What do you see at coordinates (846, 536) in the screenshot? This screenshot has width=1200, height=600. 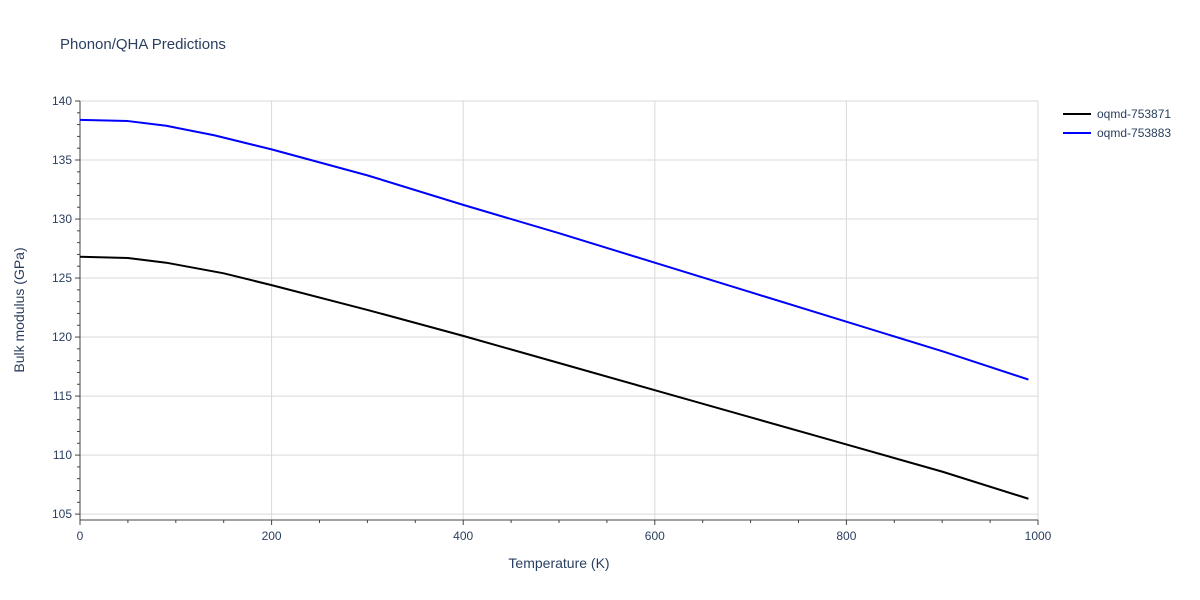 I see `x-tick-label: 800` at bounding box center [846, 536].